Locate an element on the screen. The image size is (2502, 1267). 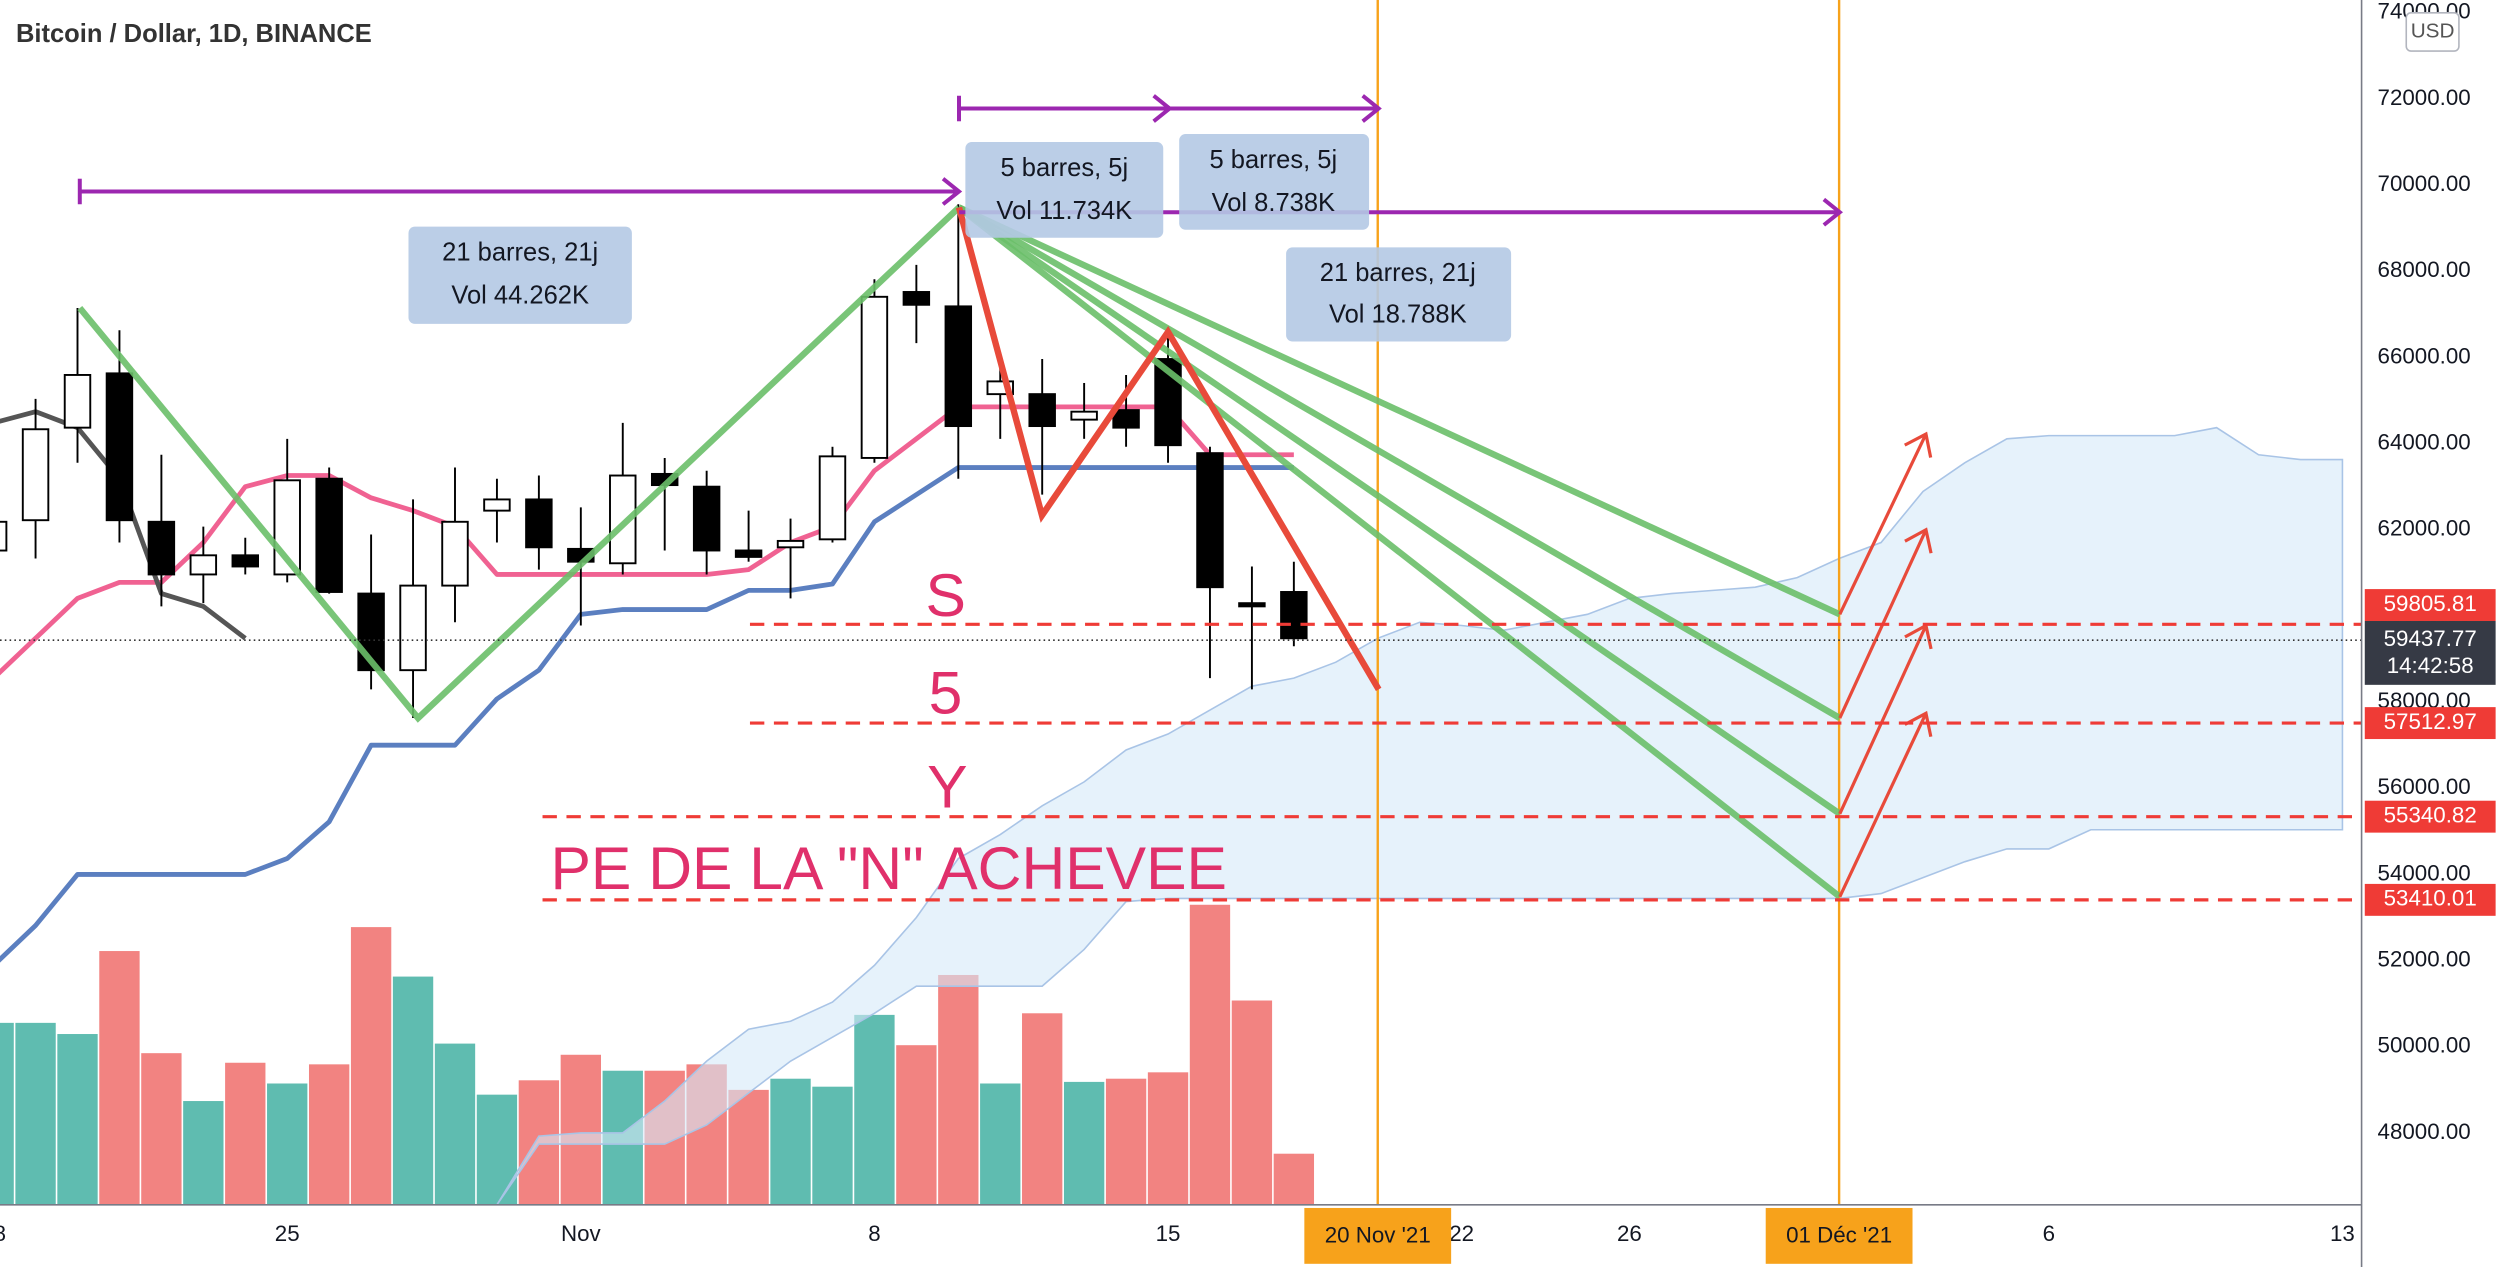
red-arrow is located at coordinates (1885, 523).